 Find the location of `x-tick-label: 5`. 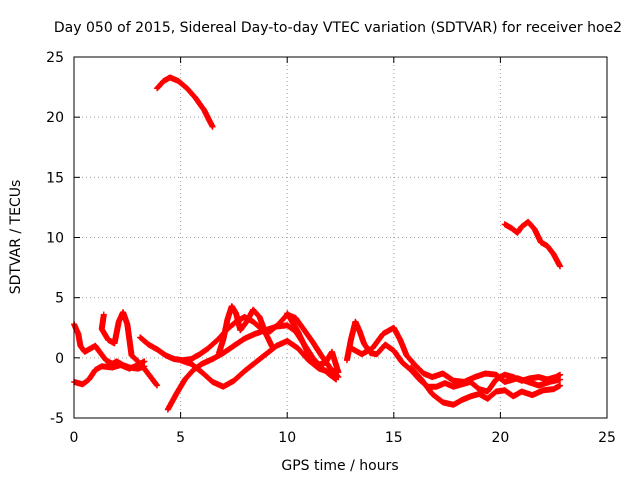

x-tick-label: 5 is located at coordinates (180, 438).